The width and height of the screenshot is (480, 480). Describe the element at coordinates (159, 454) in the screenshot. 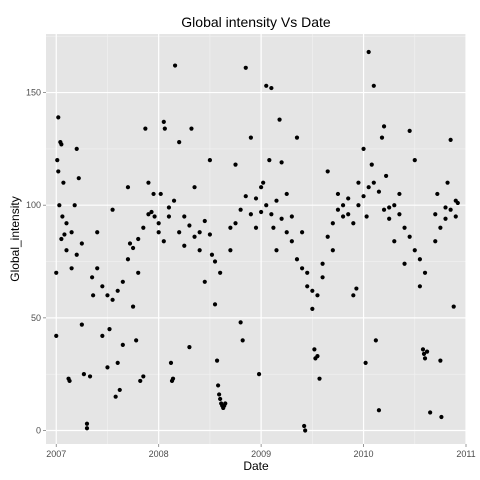

I see `x-tick-label: 2008` at that location.